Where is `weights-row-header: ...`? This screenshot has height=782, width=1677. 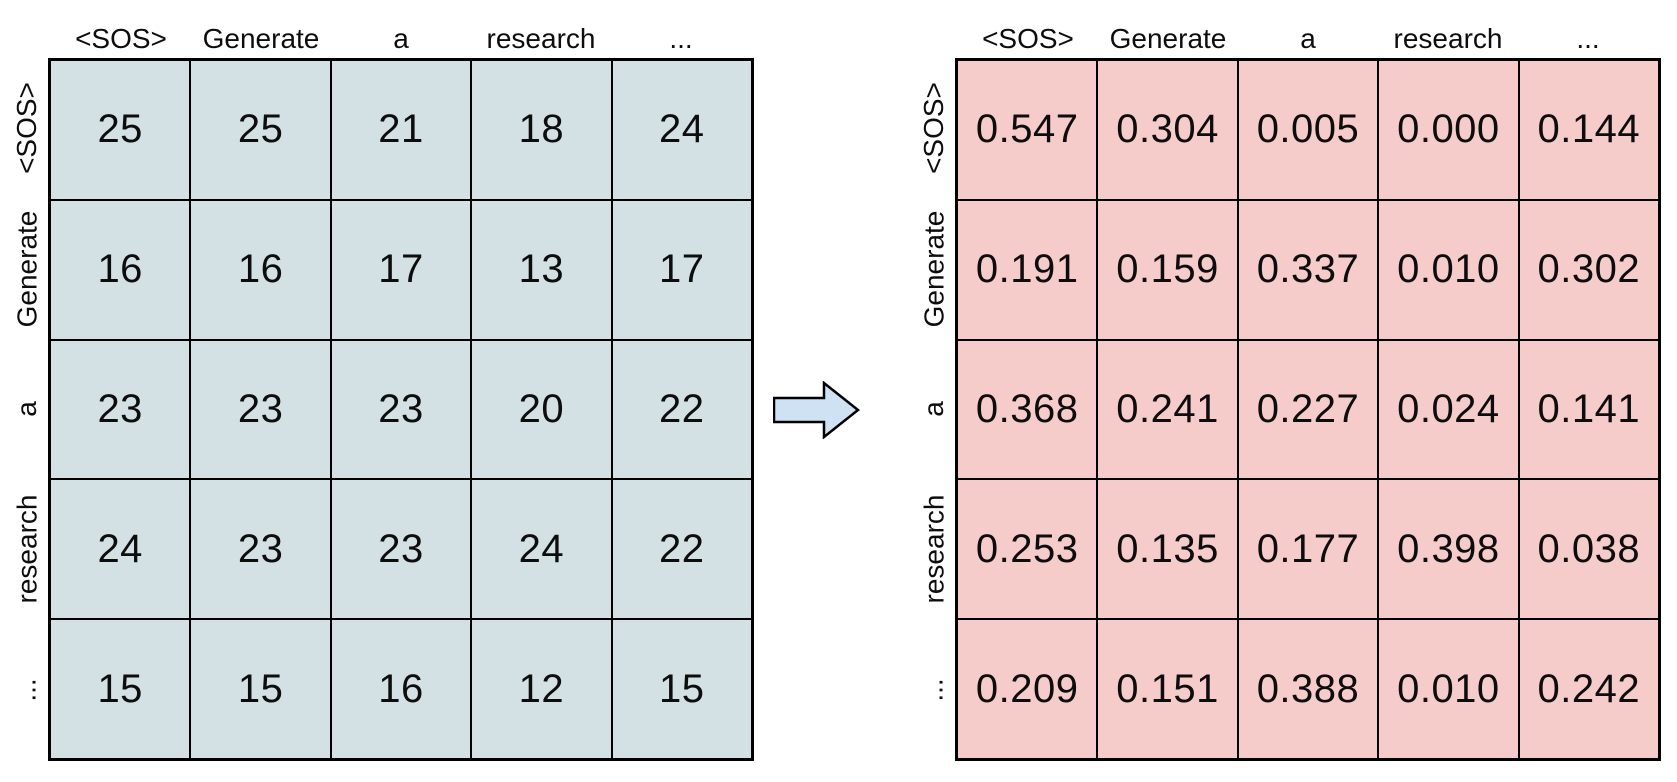
weights-row-header: ... is located at coordinates (933, 690).